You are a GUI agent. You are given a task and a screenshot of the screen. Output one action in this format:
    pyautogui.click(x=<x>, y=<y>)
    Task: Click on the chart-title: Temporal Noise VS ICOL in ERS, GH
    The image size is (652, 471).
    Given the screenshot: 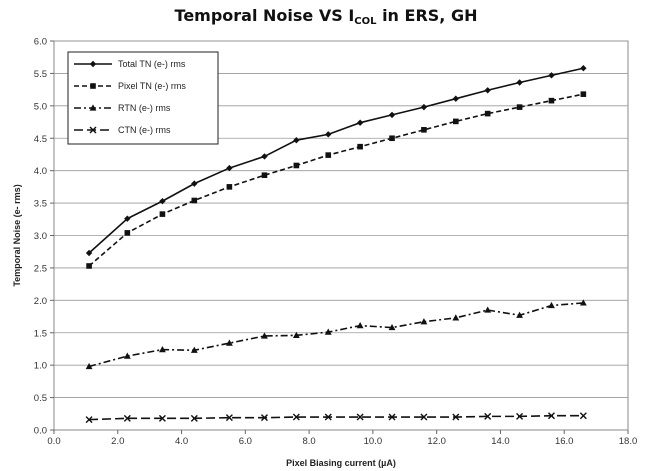 What is the action you would take?
    pyautogui.click(x=326, y=16)
    